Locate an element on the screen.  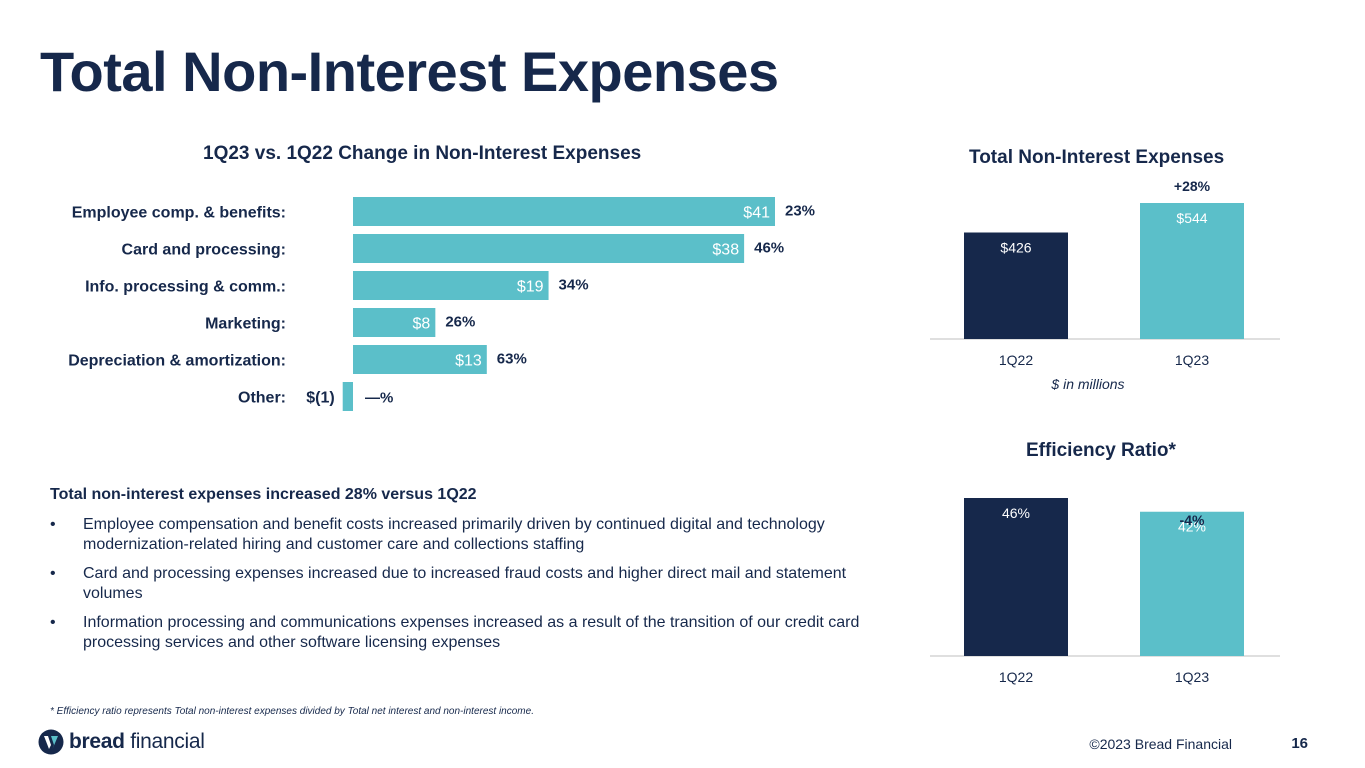
percent-label: —% is located at coordinates (379, 398).